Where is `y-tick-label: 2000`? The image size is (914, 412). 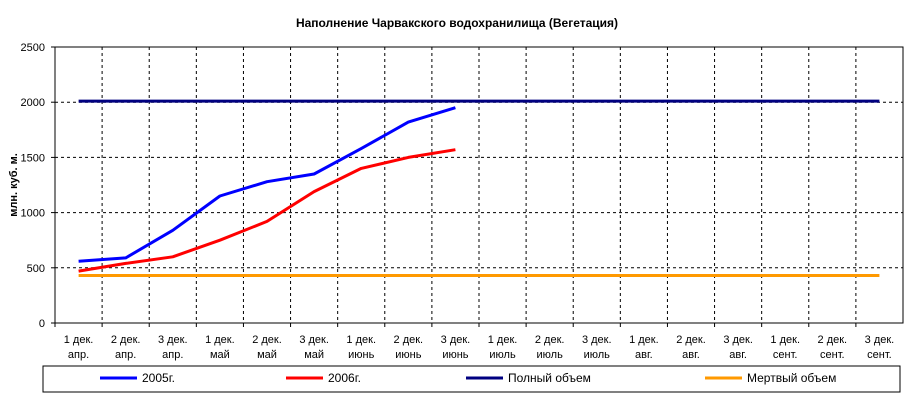
y-tick-label: 2000 is located at coordinates (33, 103).